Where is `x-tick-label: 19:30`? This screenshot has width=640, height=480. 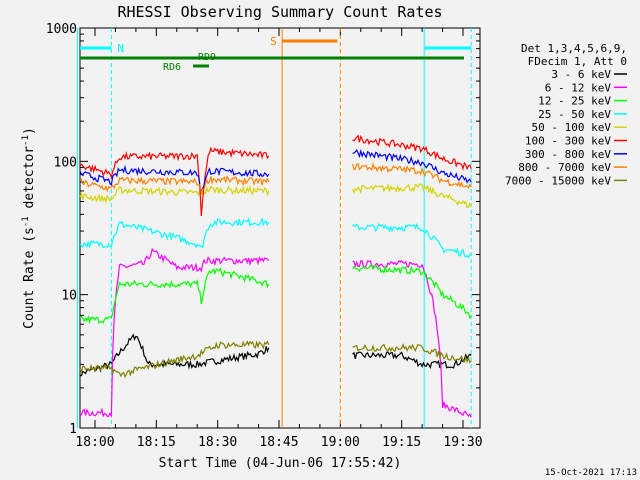 x-tick-label: 19:30 is located at coordinates (462, 442).